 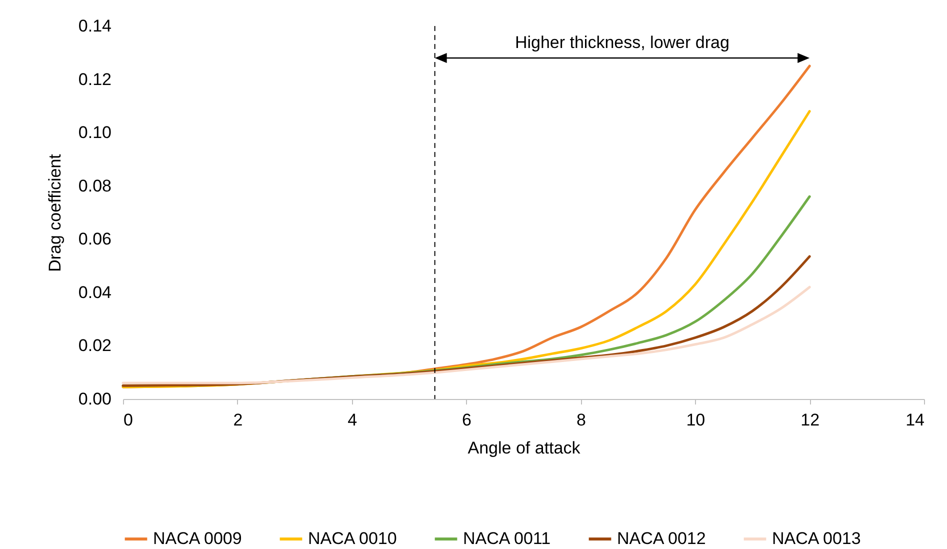 What do you see at coordinates (581, 420) in the screenshot?
I see `x-tick-label: 8` at bounding box center [581, 420].